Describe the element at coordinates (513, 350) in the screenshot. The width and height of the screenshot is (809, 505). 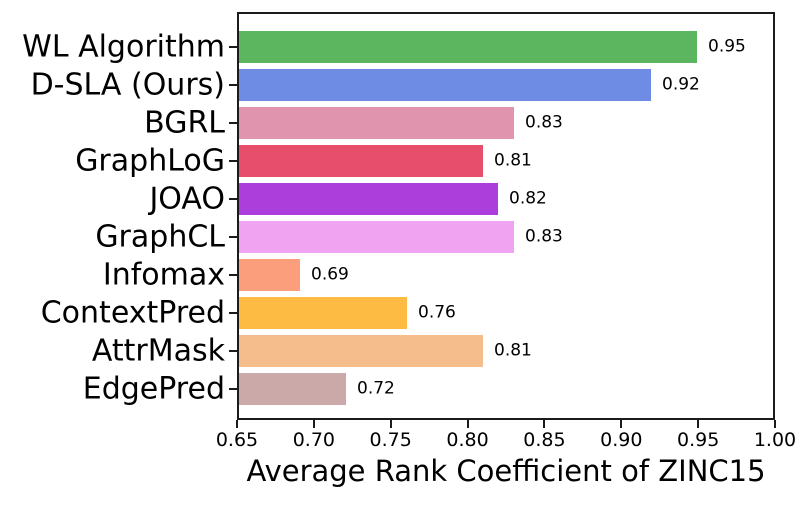
I see `value-label-attrmask: 0.81` at that location.